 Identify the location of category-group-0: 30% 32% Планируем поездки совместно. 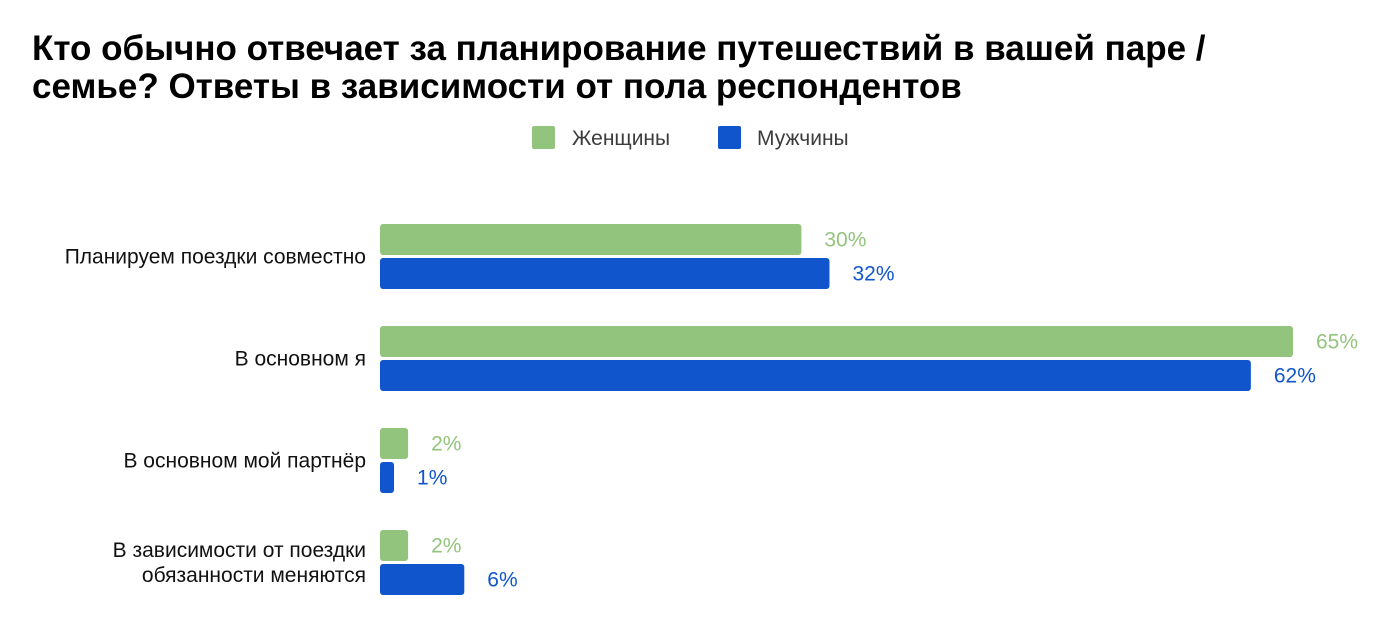
(480, 256).